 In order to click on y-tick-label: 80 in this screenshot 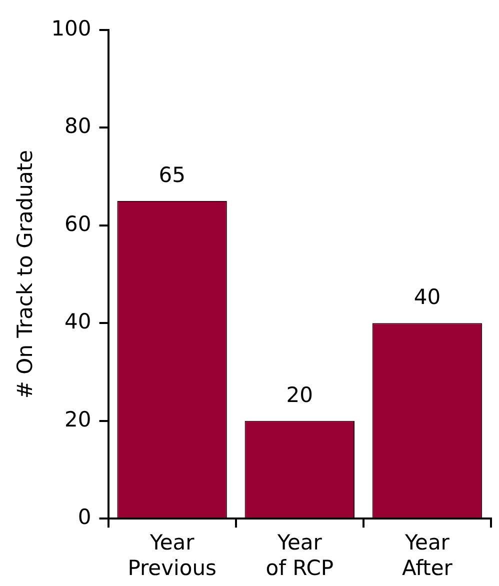, I will do `click(78, 126)`.